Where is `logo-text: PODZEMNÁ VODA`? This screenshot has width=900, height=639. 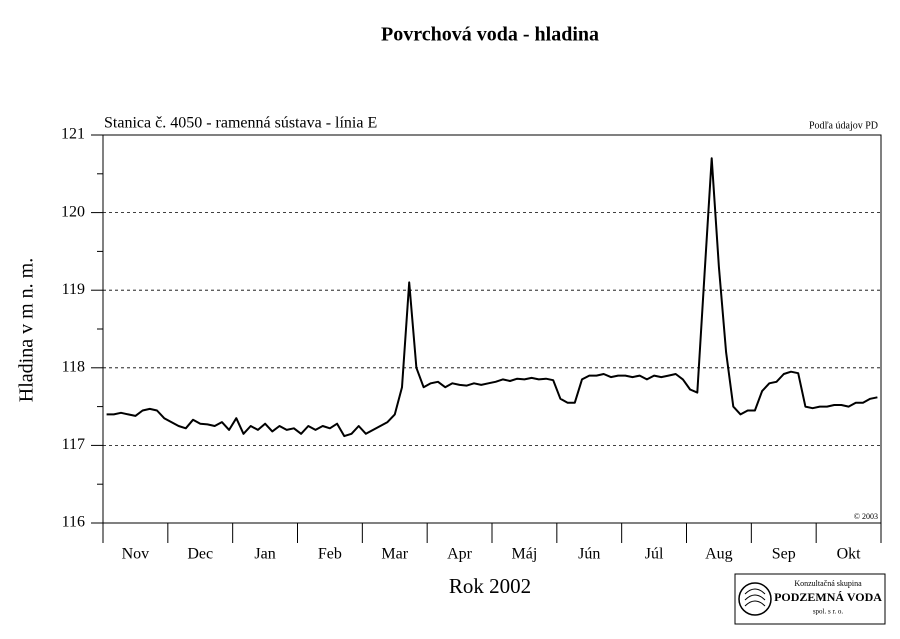 logo-text: PODZEMNÁ VODA is located at coordinates (828, 597).